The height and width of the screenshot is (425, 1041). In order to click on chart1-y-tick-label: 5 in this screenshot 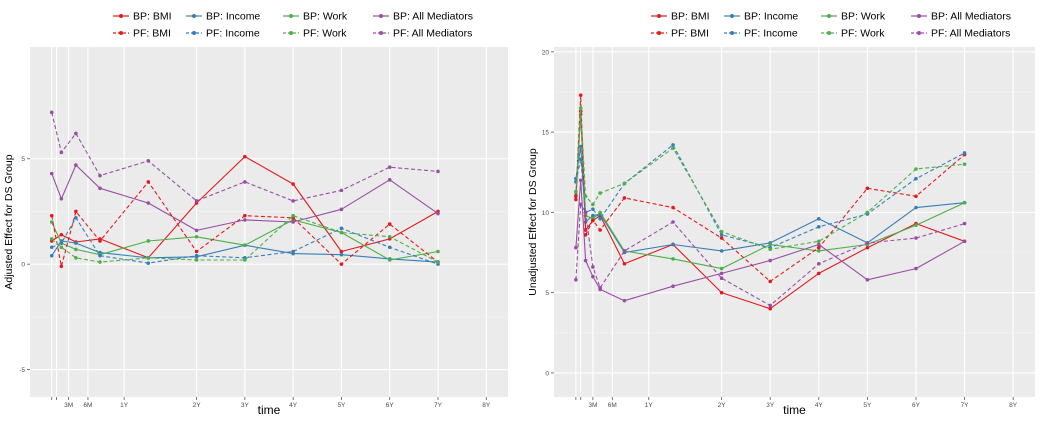, I will do `click(547, 293)`.